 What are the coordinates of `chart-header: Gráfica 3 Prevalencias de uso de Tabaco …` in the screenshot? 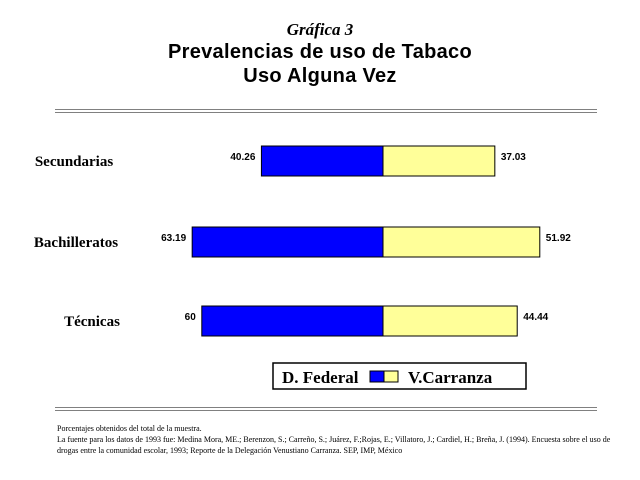 It's located at (320, 54).